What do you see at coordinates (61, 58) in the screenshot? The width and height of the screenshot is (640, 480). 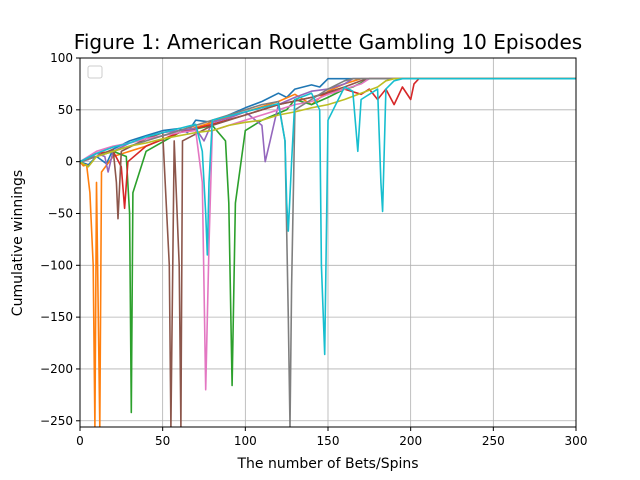 I see `y-tick-label: 100` at bounding box center [61, 58].